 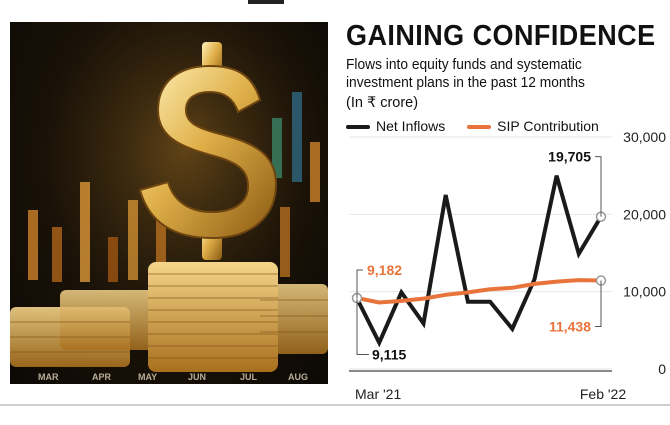 What do you see at coordinates (48, 377) in the screenshot?
I see `photo-label: MAR` at bounding box center [48, 377].